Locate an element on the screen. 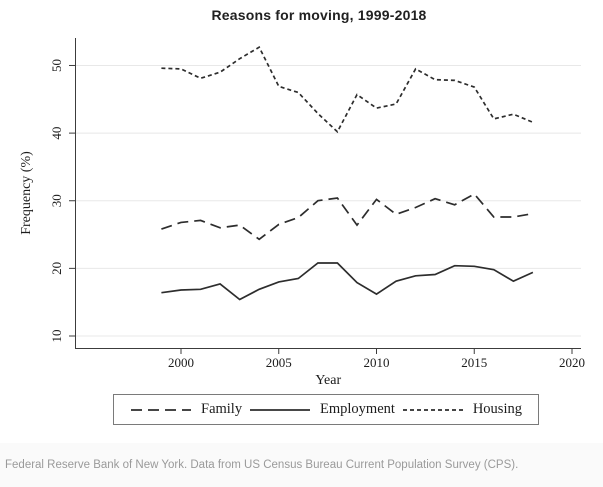 This screenshot has height=487, width=603. legend-label-housing: Housing is located at coordinates (497, 409).